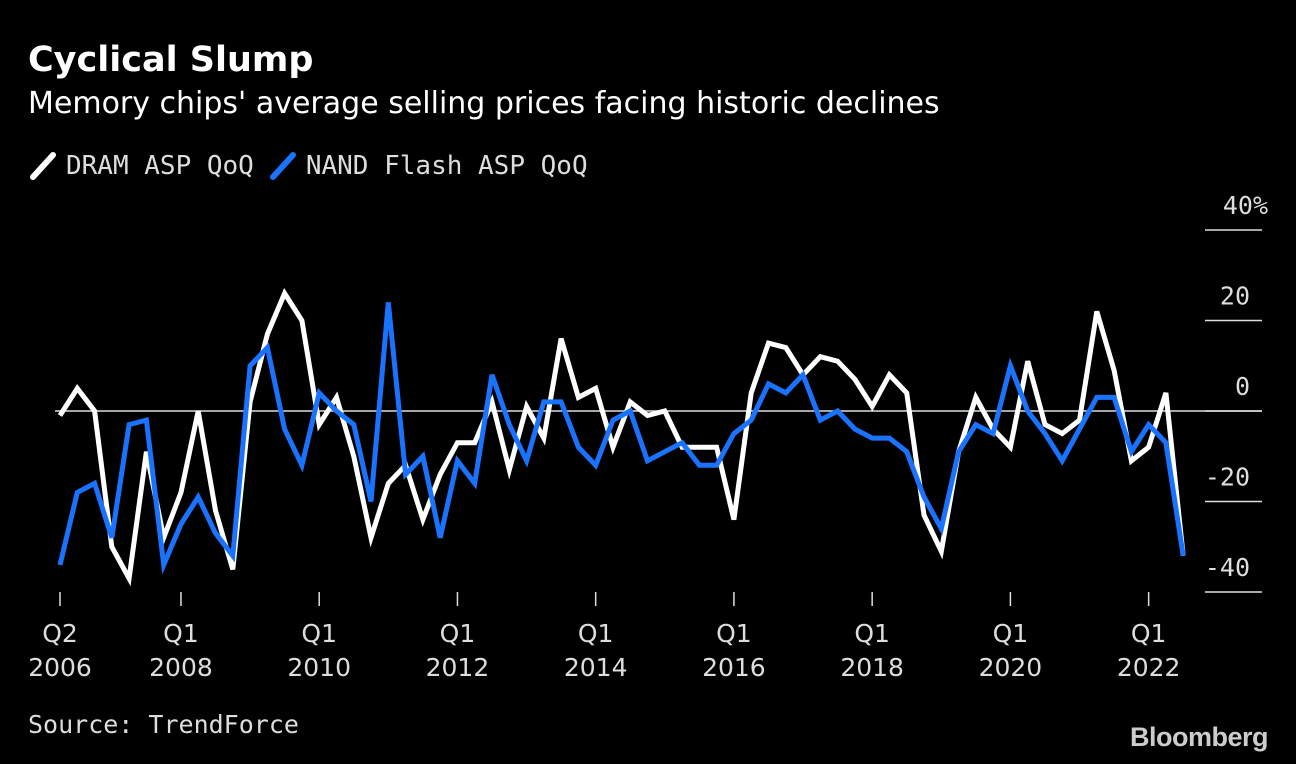 The height and width of the screenshot is (764, 1296). Describe the element at coordinates (43, 166) in the screenshot. I see `legend-swatch-dram` at that location.